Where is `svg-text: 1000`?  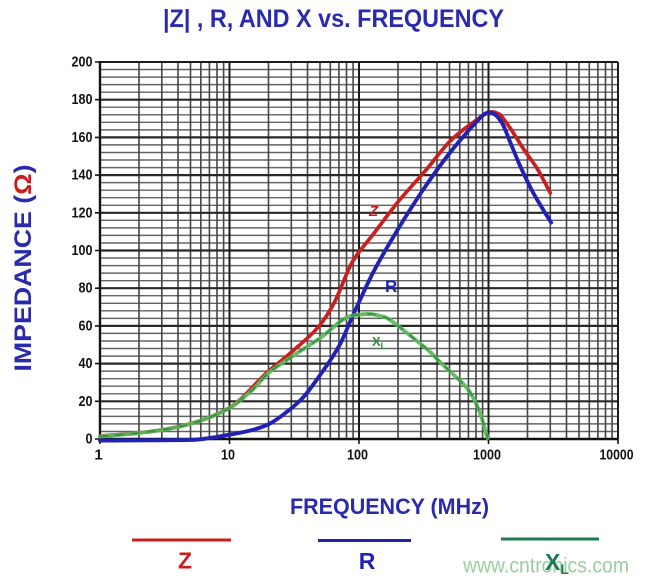
svg-text: 1000 is located at coordinates (487, 455).